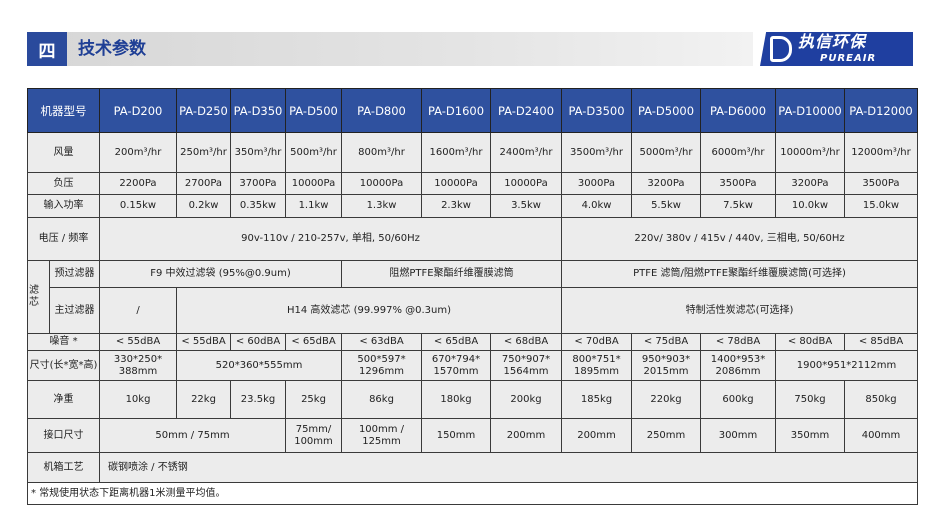  What do you see at coordinates (381, 399) in the screenshot?
I see `table-cell: 86kg` at bounding box center [381, 399].